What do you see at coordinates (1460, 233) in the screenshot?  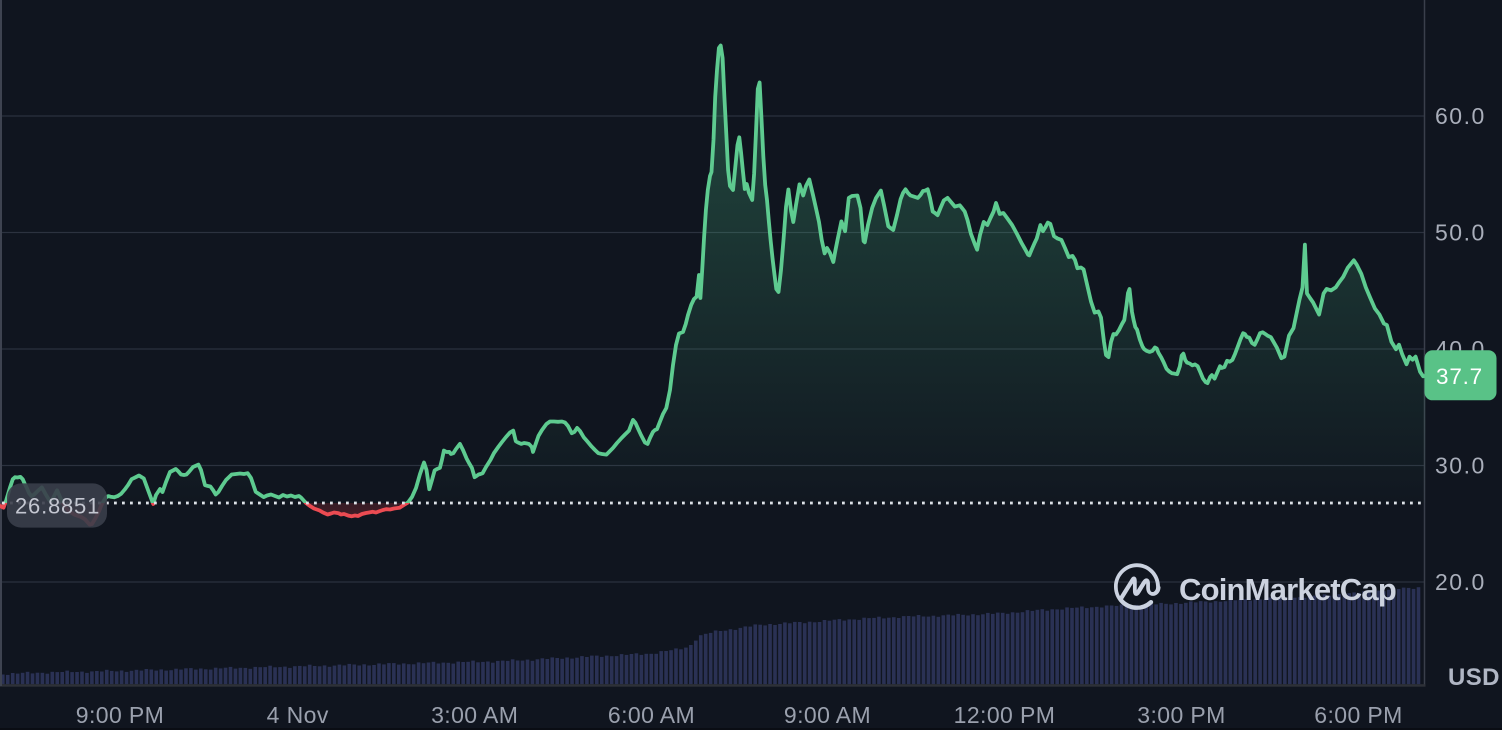 I see `svg-text: 50.0` at bounding box center [1460, 233].